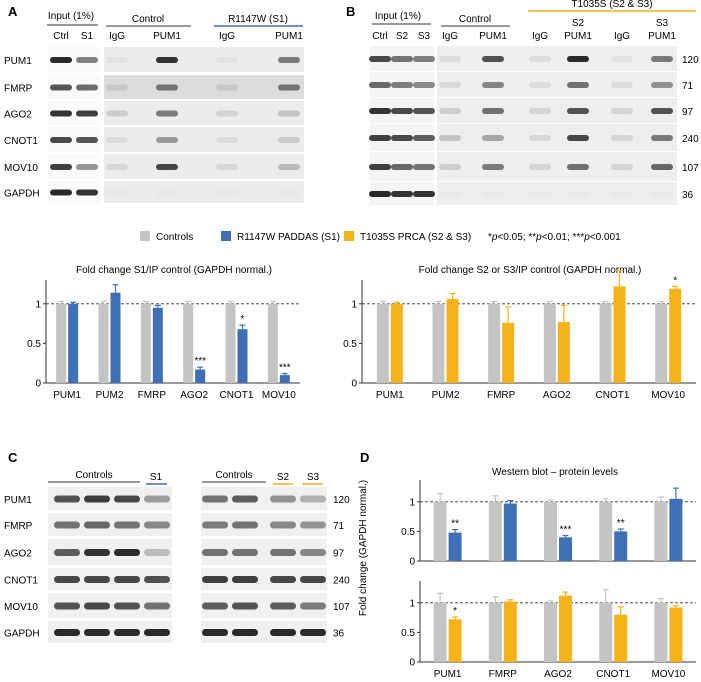 This screenshot has height=682, width=701. Describe the element at coordinates (662, 23) in the screenshot. I see `b-lane-label: S3` at that location.